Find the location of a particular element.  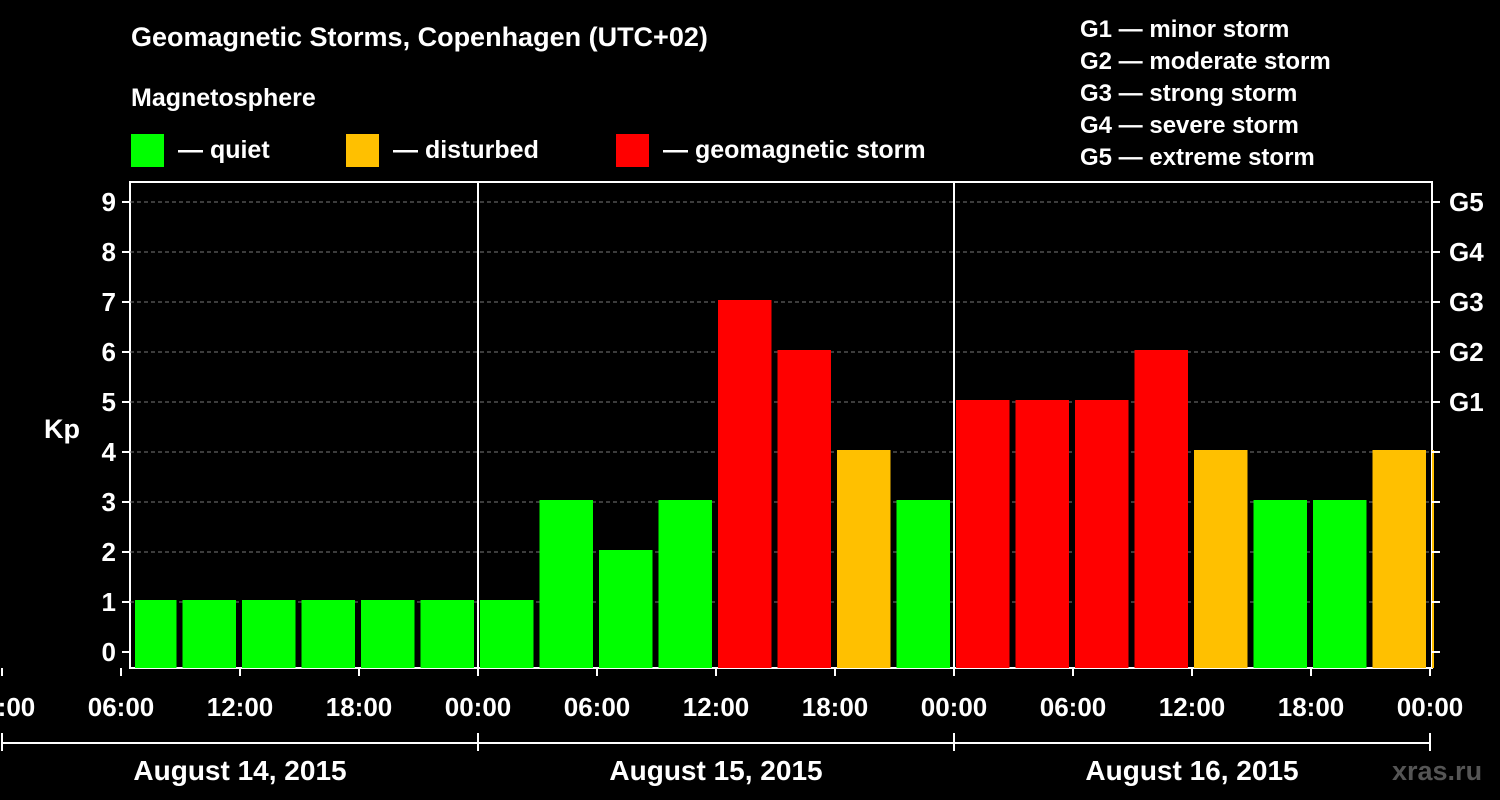

y-tick-label: 7 is located at coordinates (109, 302).